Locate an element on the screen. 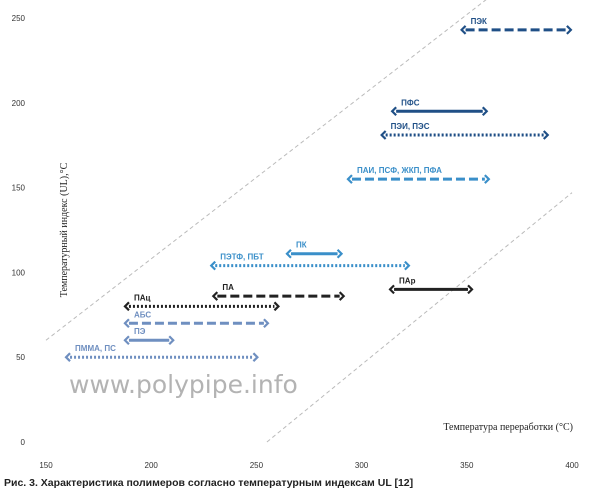  series-label: АБС is located at coordinates (142, 314).